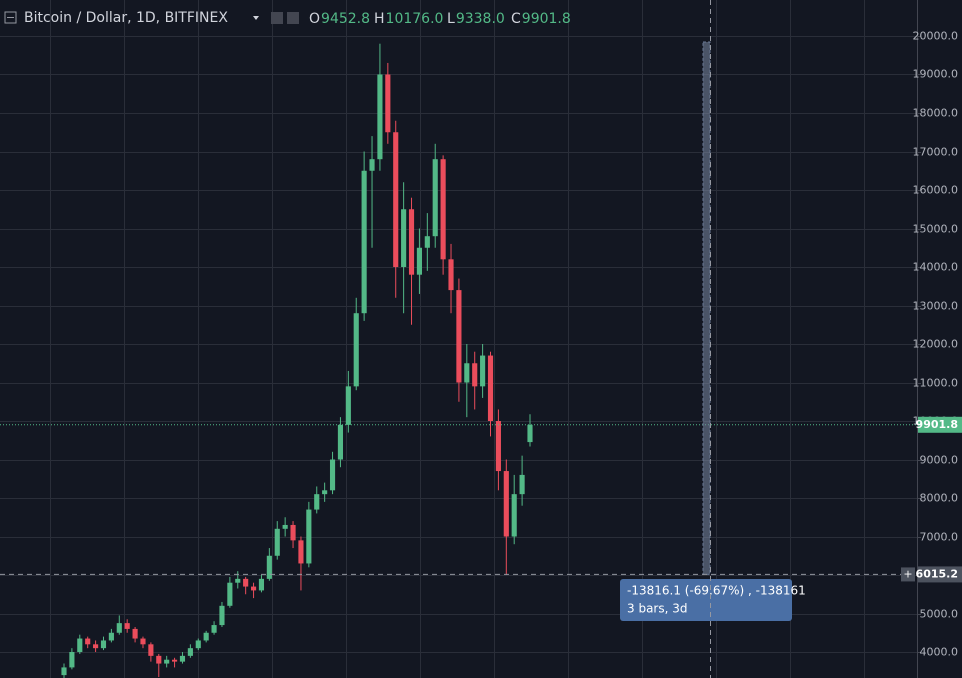  What do you see at coordinates (415, 19) in the screenshot?
I see `ohlc-value: 10176.0` at bounding box center [415, 19].